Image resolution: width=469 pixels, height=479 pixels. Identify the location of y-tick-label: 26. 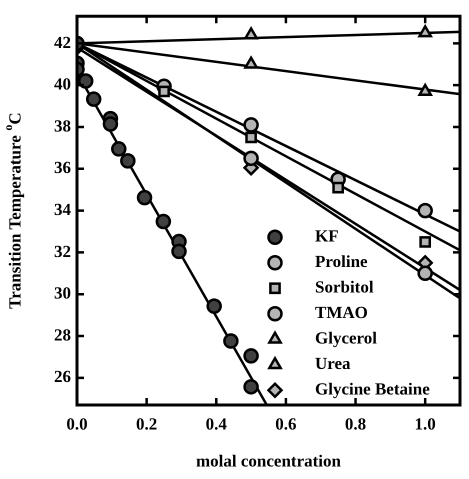
(62, 376).